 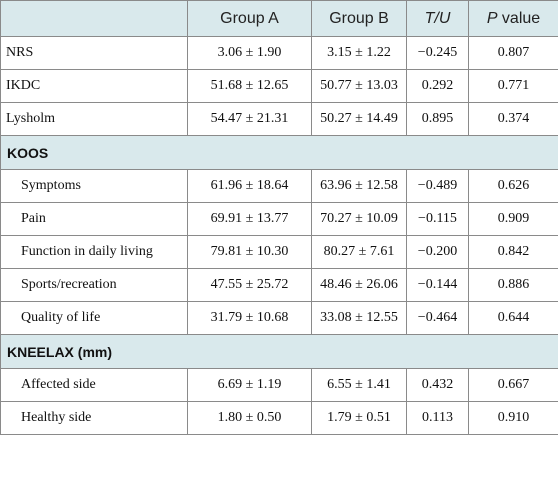 I want to click on header-p-suffix: value, so click(x=519, y=18).